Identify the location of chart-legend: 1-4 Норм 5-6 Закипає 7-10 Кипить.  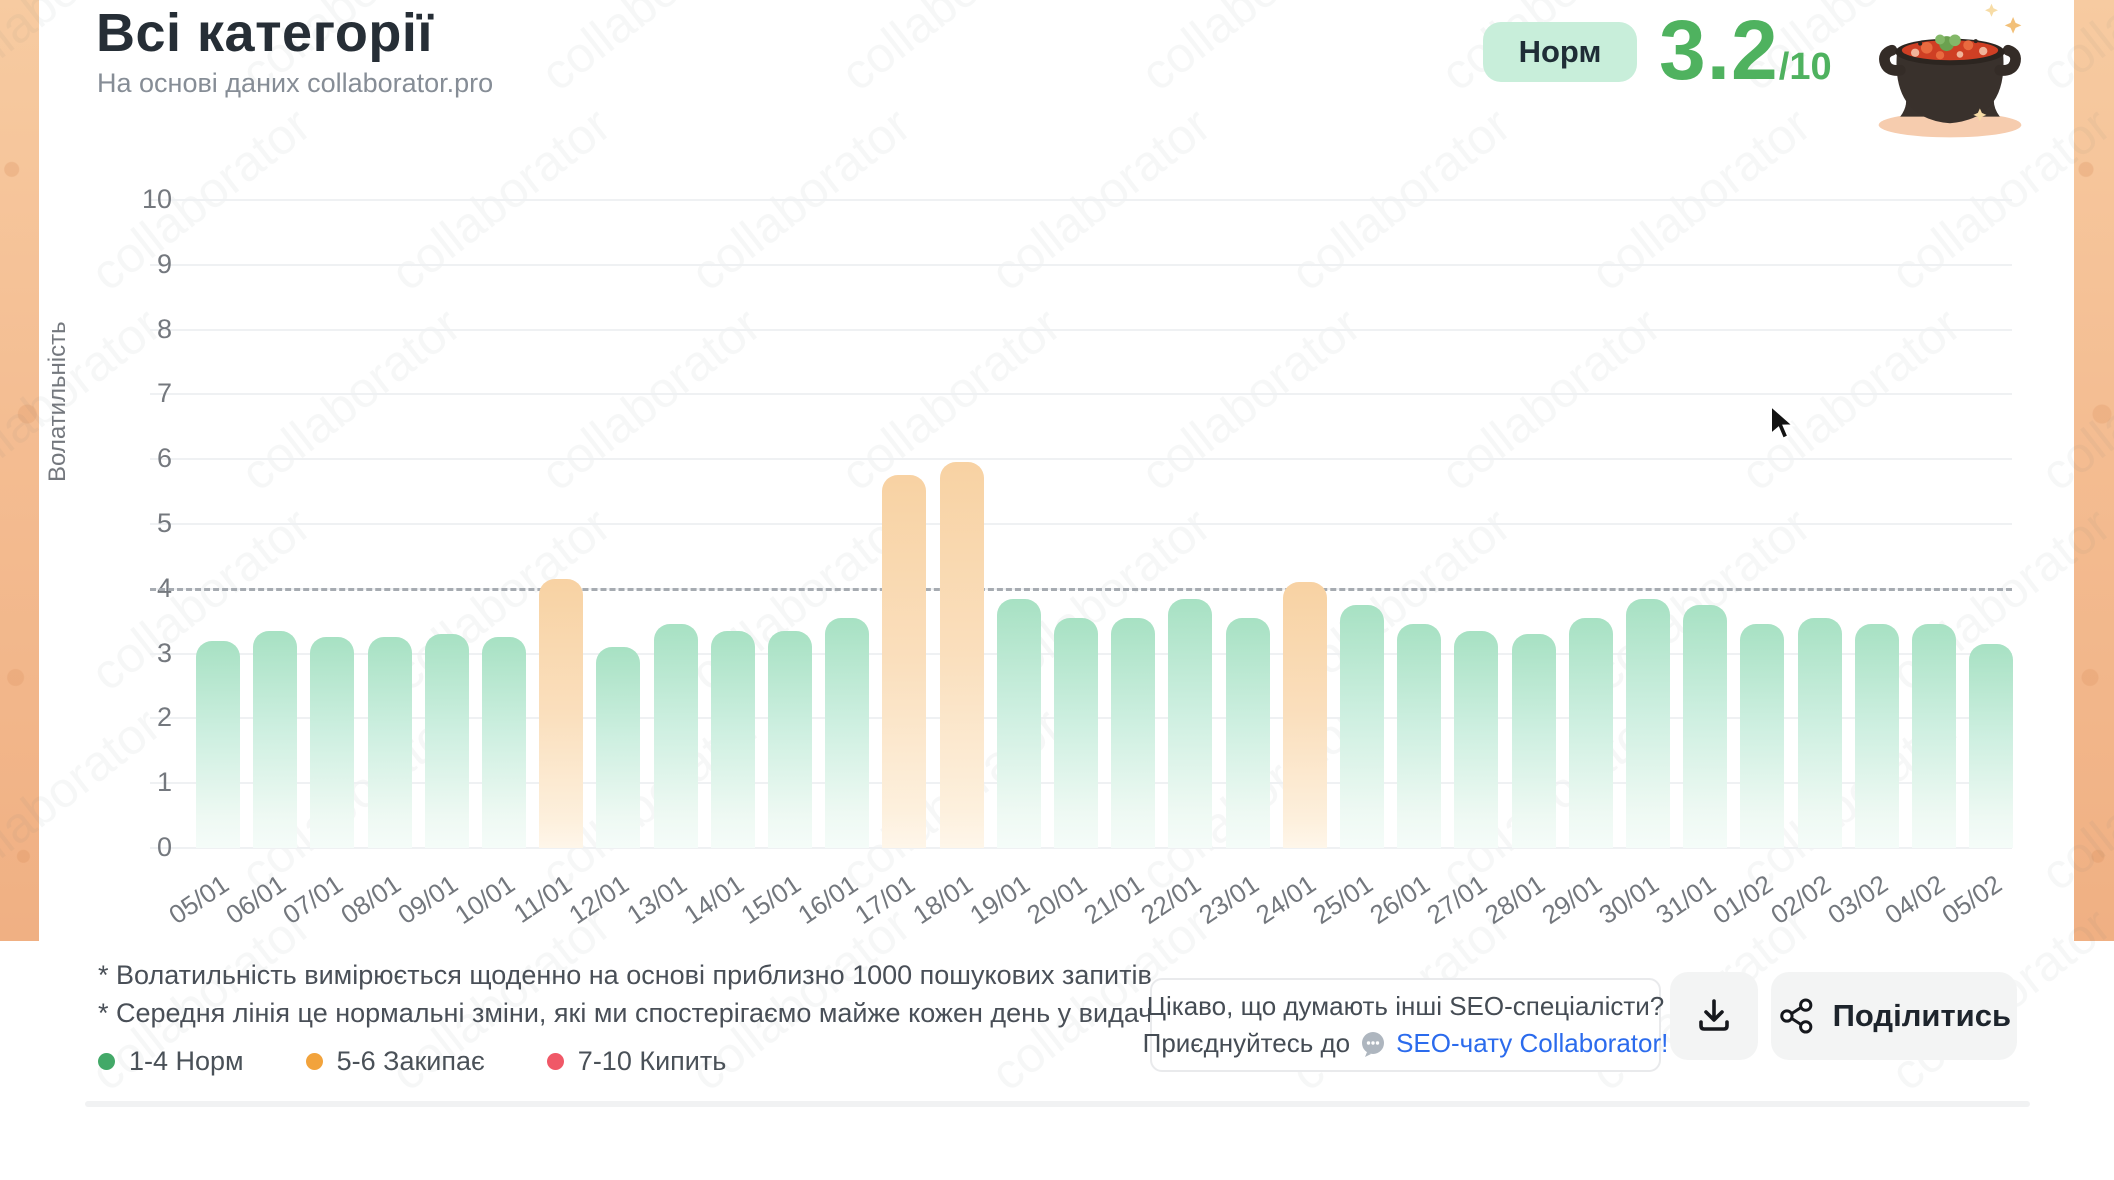
(412, 1061).